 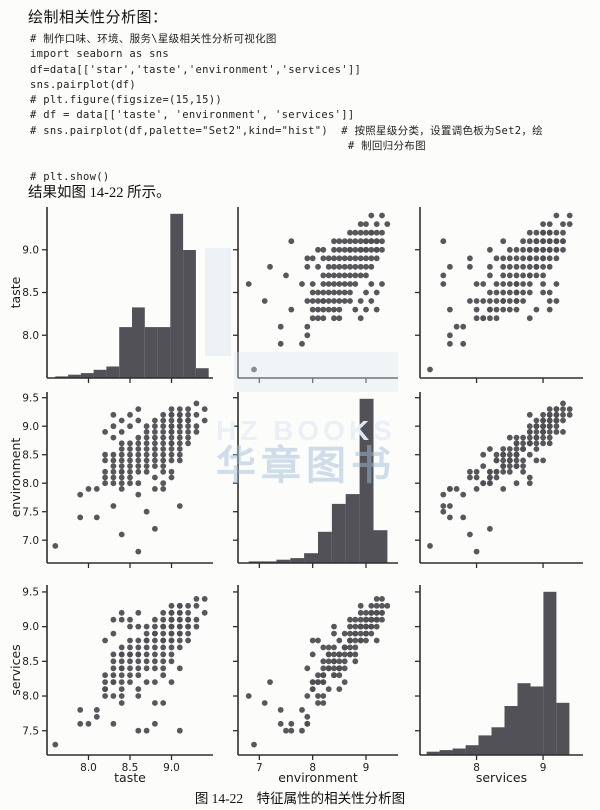 What do you see at coordinates (130, 777) in the screenshot?
I see `col-axis-label: taste` at bounding box center [130, 777].